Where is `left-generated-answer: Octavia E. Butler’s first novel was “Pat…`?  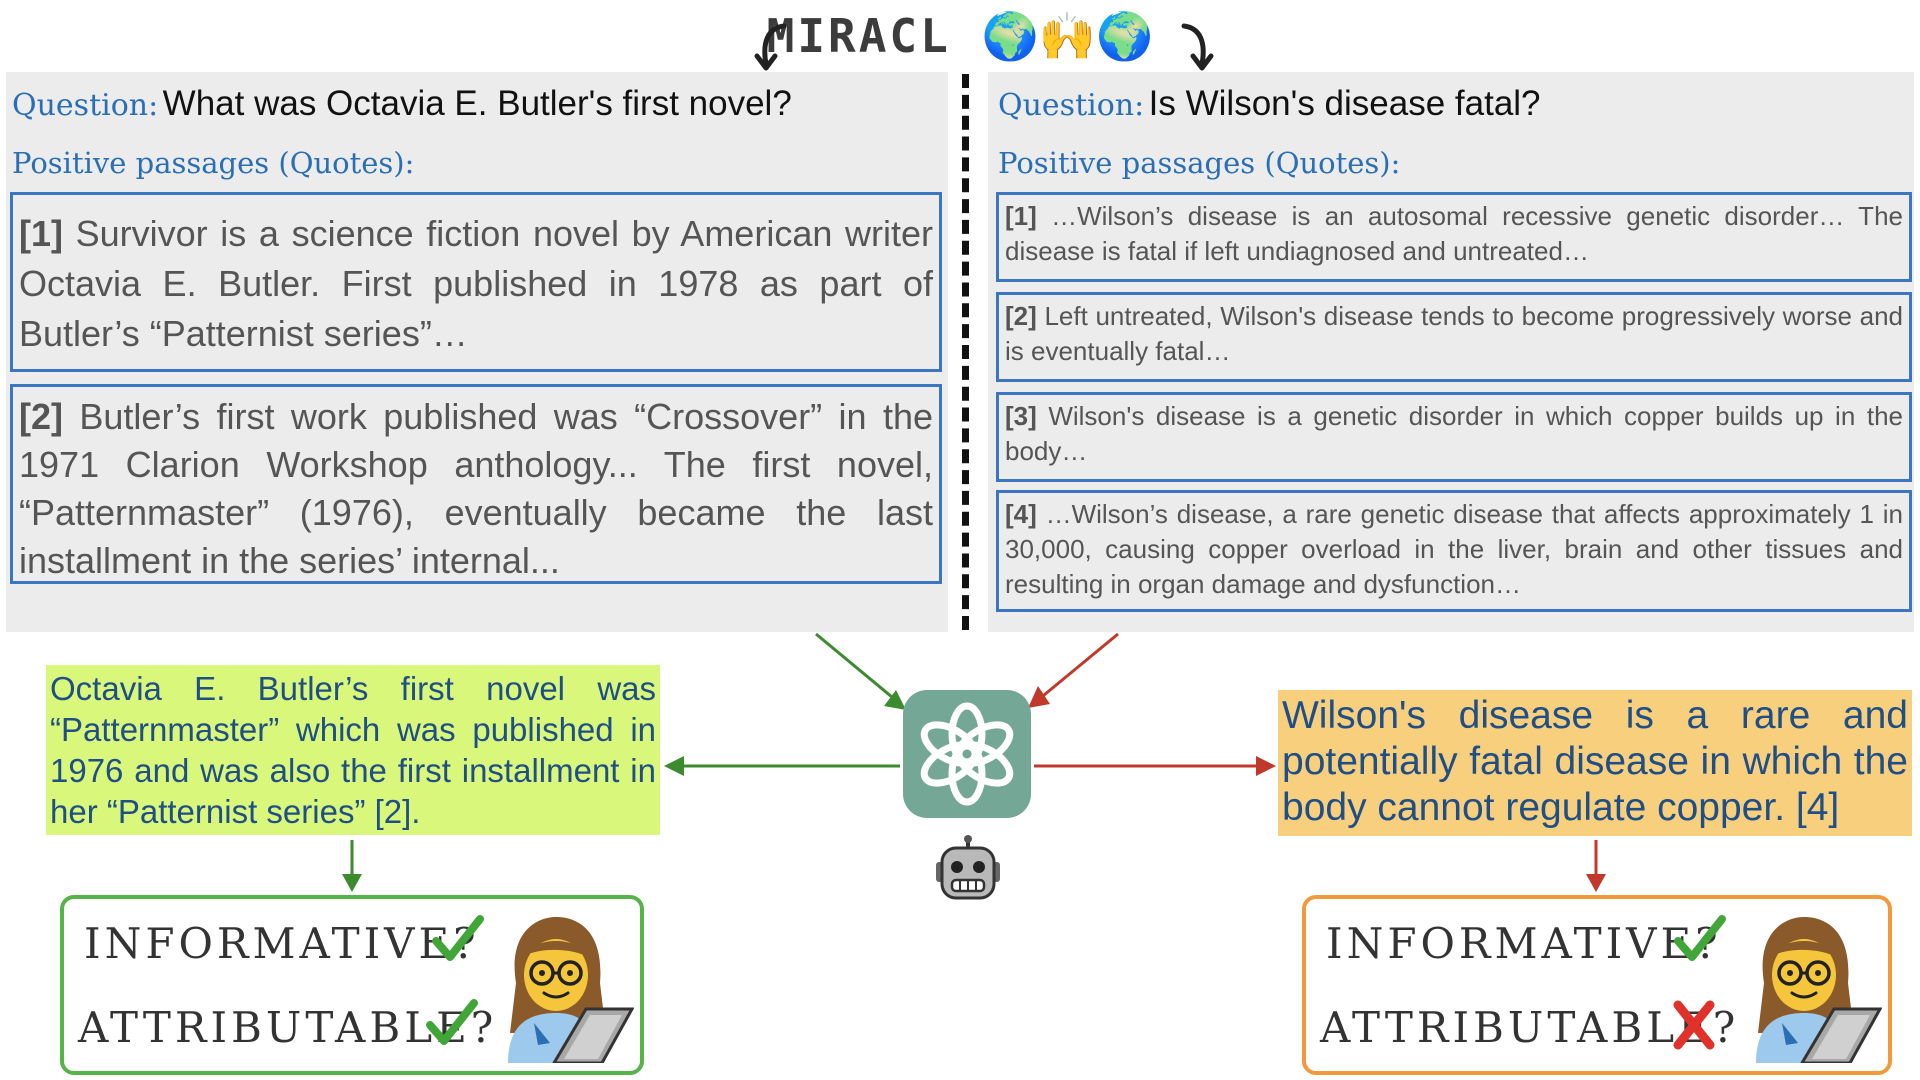 left-generated-answer: Octavia E. Butler’s first novel was “Pat… is located at coordinates (353, 750).